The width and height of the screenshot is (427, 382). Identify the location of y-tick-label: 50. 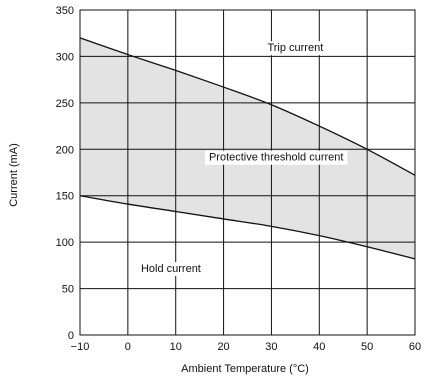
(68, 290).